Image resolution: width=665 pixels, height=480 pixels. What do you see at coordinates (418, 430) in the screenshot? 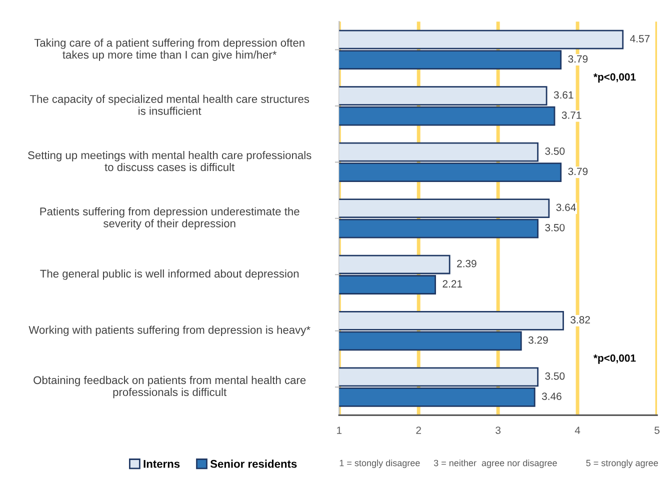
I see `x-tick-label: 2` at bounding box center [418, 430].